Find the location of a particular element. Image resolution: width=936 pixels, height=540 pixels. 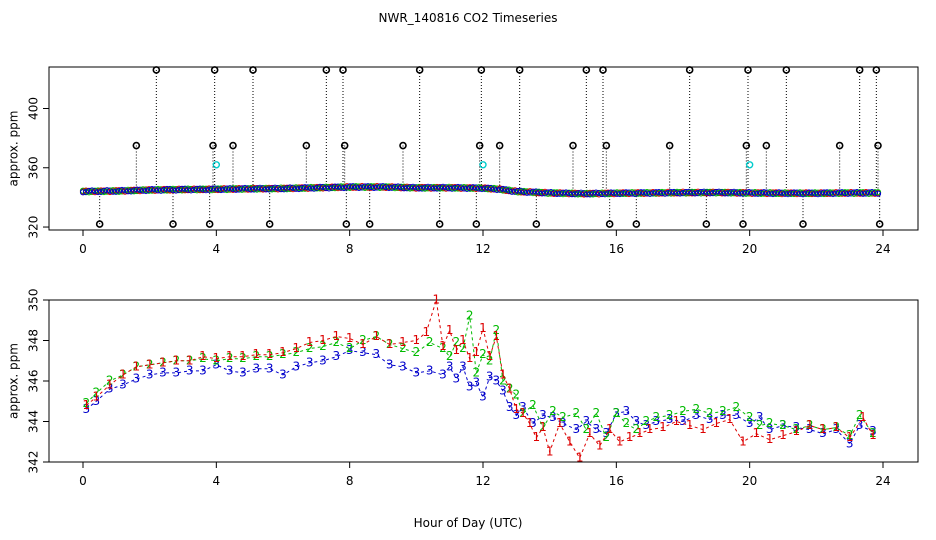

y-tick-label: 350 is located at coordinates (34, 300).